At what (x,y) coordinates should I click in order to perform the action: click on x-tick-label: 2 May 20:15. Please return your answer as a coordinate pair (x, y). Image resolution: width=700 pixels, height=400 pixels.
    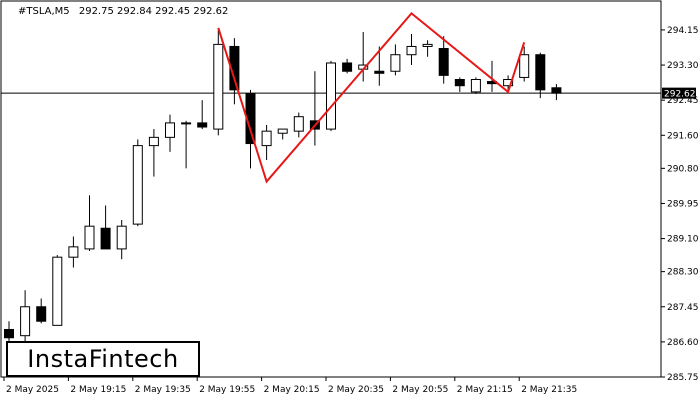
    Looking at the image, I should click on (292, 390).